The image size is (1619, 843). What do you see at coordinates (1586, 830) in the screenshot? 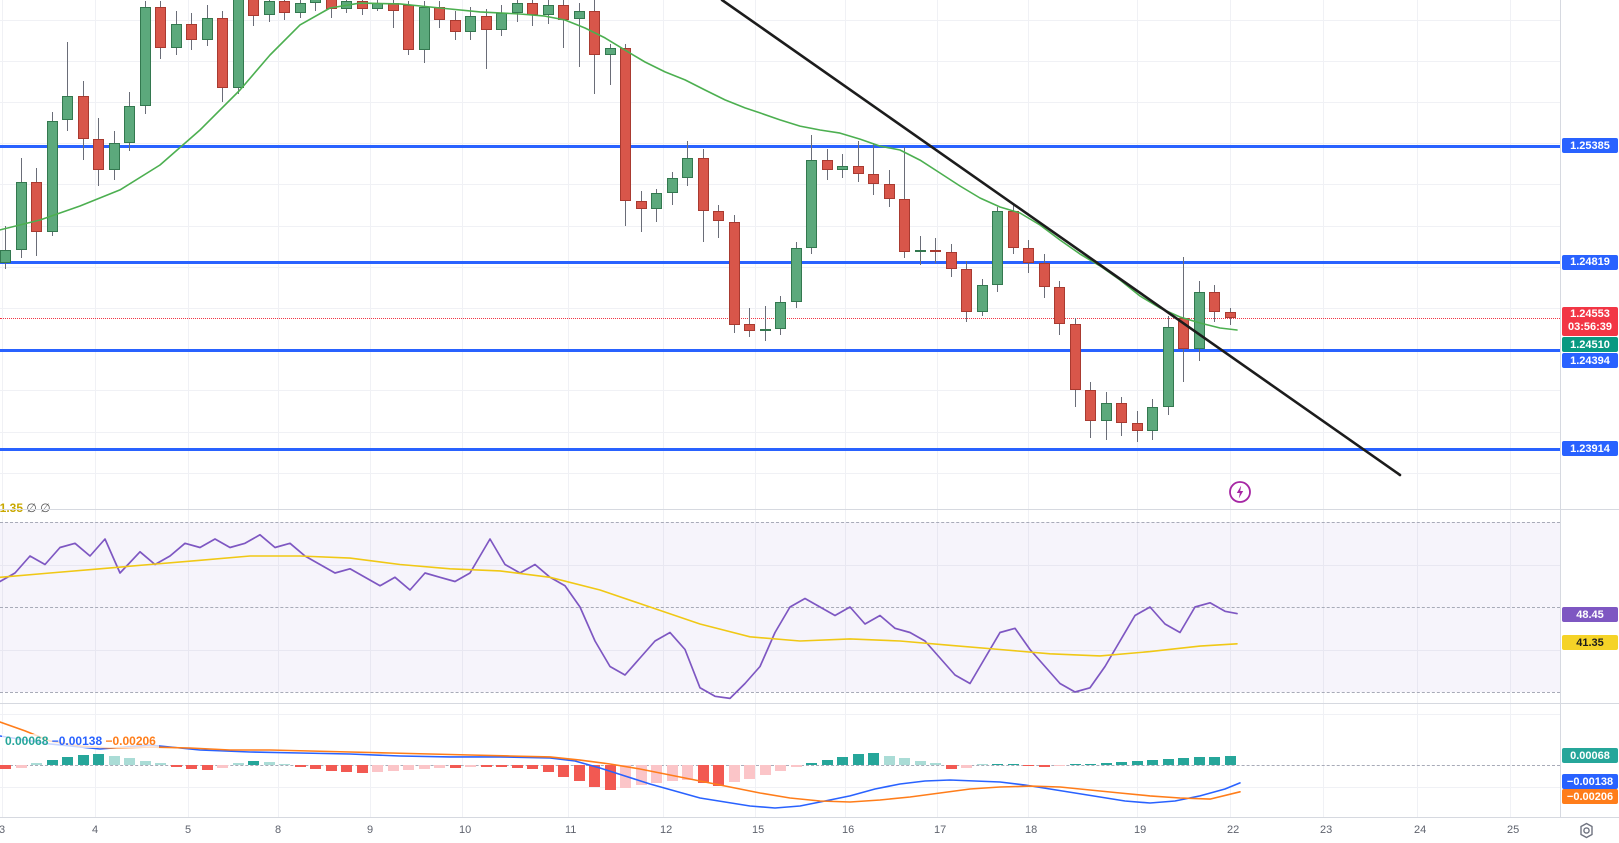
I see `gear-icon` at bounding box center [1586, 830].